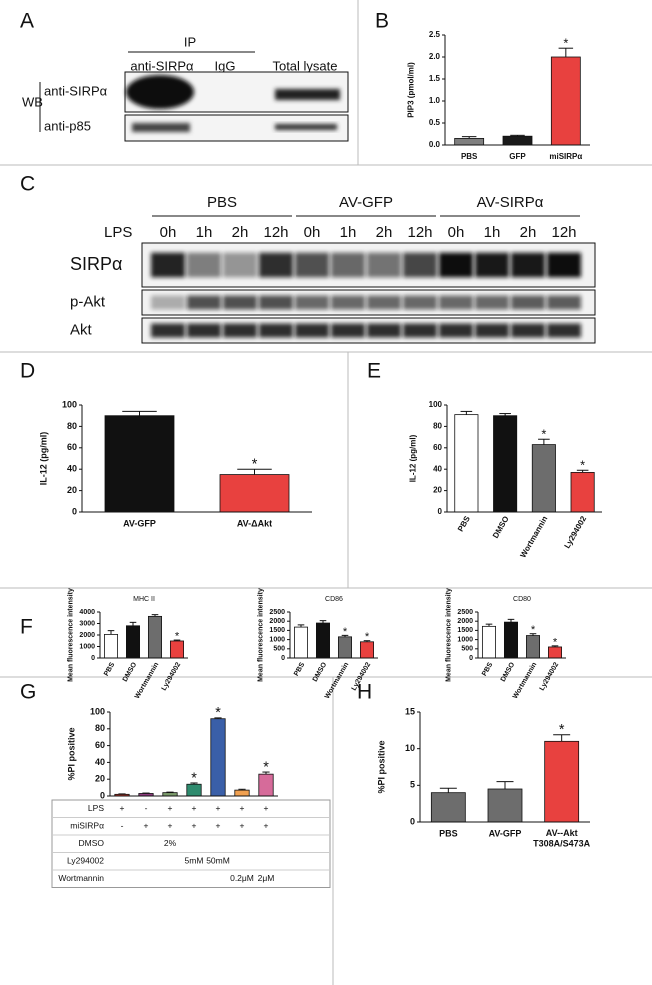 This screenshot has height=985, width=652. Describe the element at coordinates (411, 90) in the screenshot. I see `y-axis-label: PIP3 (pmol/ml)` at that location.